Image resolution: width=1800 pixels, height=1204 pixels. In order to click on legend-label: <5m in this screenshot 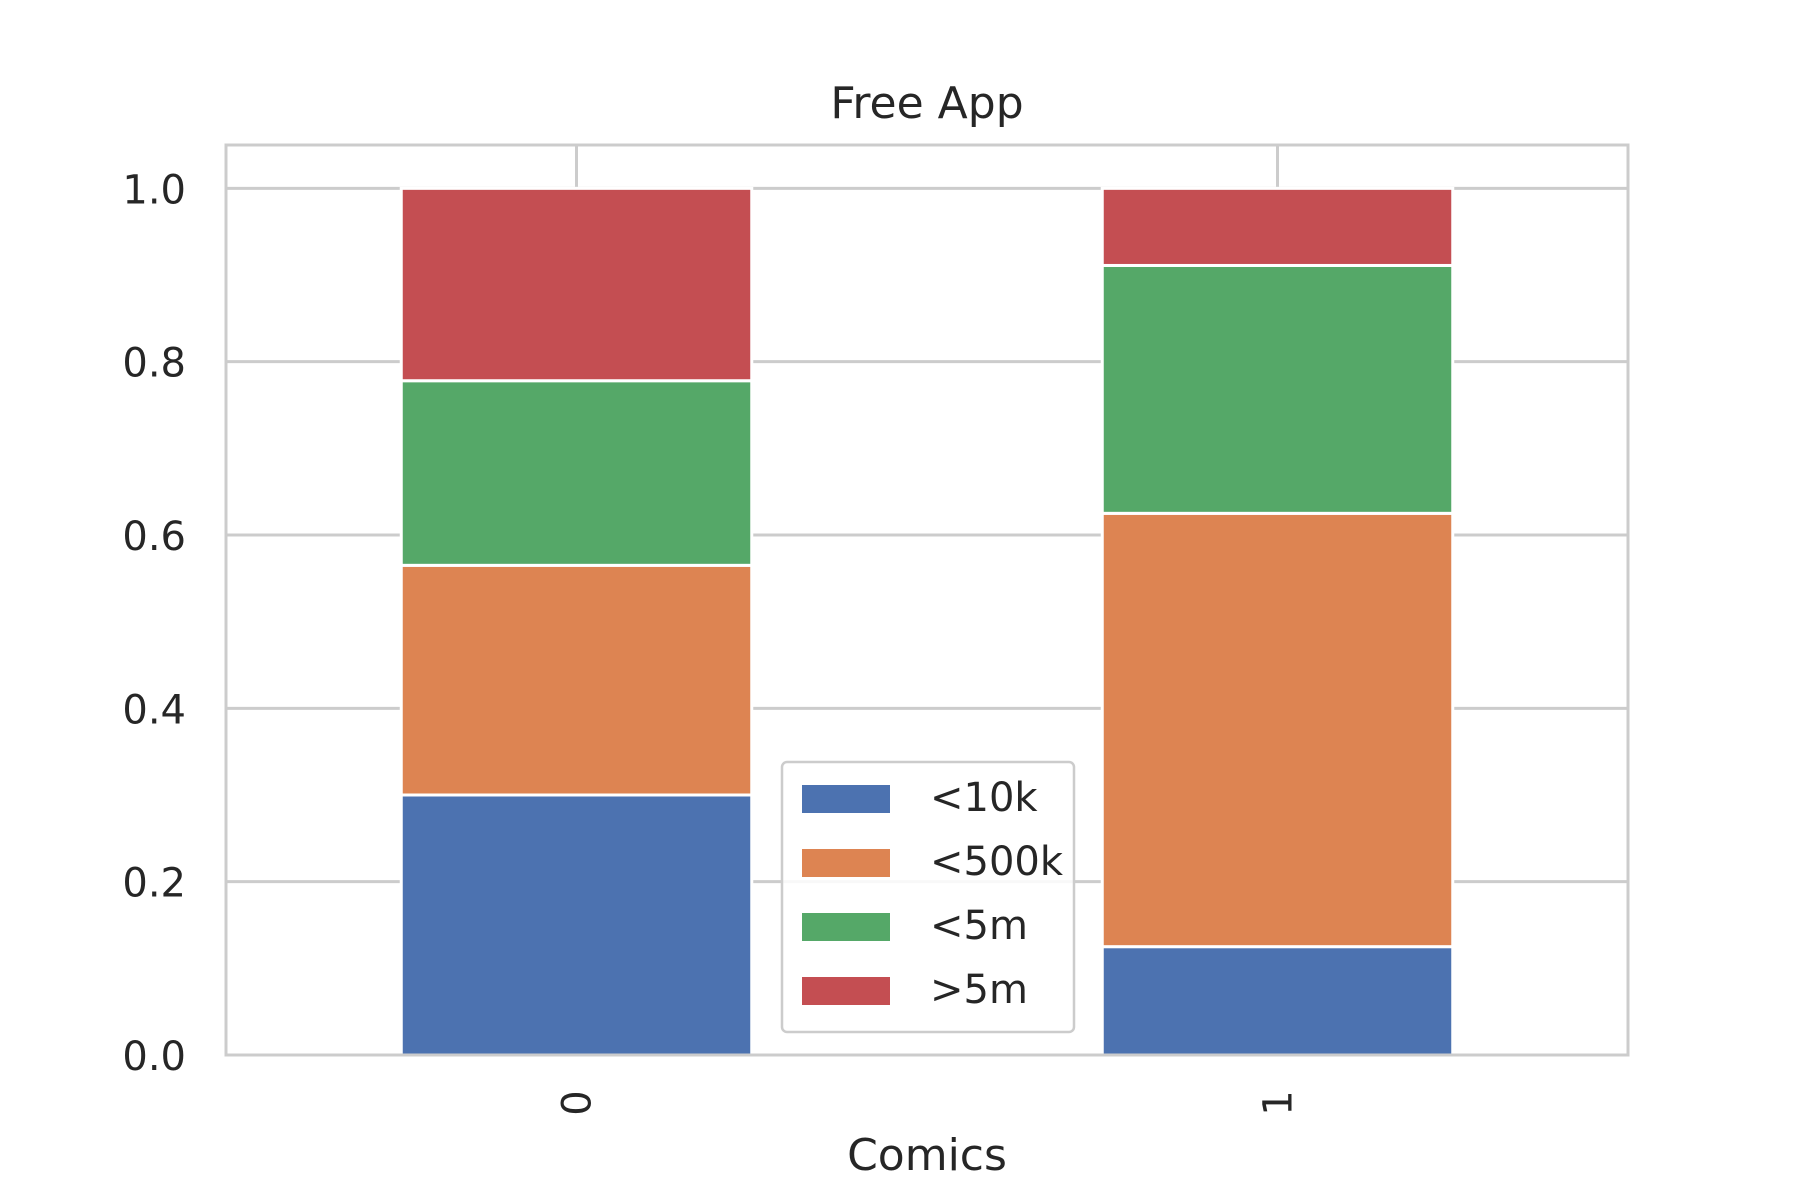, I will do `click(979, 926)`.